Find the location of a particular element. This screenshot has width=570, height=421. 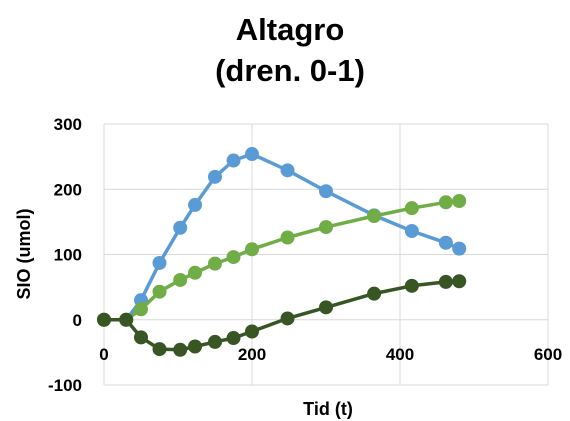

y-tick-label: 300 is located at coordinates (68, 124).